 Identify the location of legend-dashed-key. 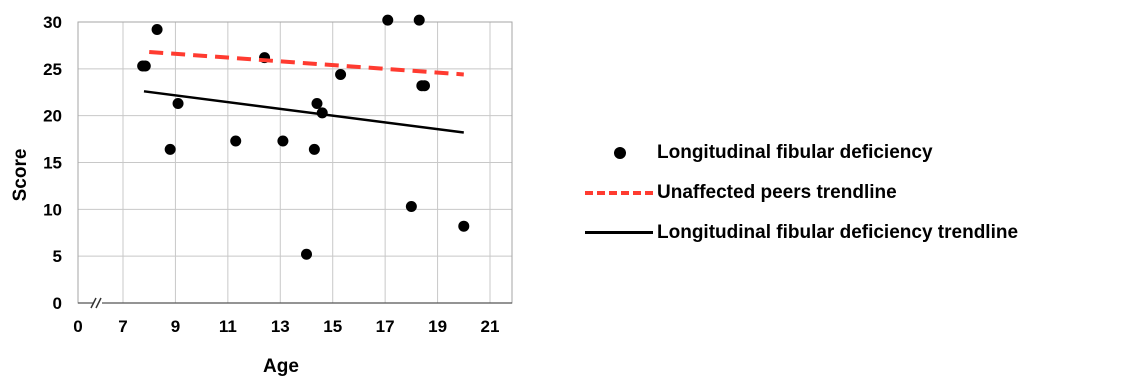
(621, 193).